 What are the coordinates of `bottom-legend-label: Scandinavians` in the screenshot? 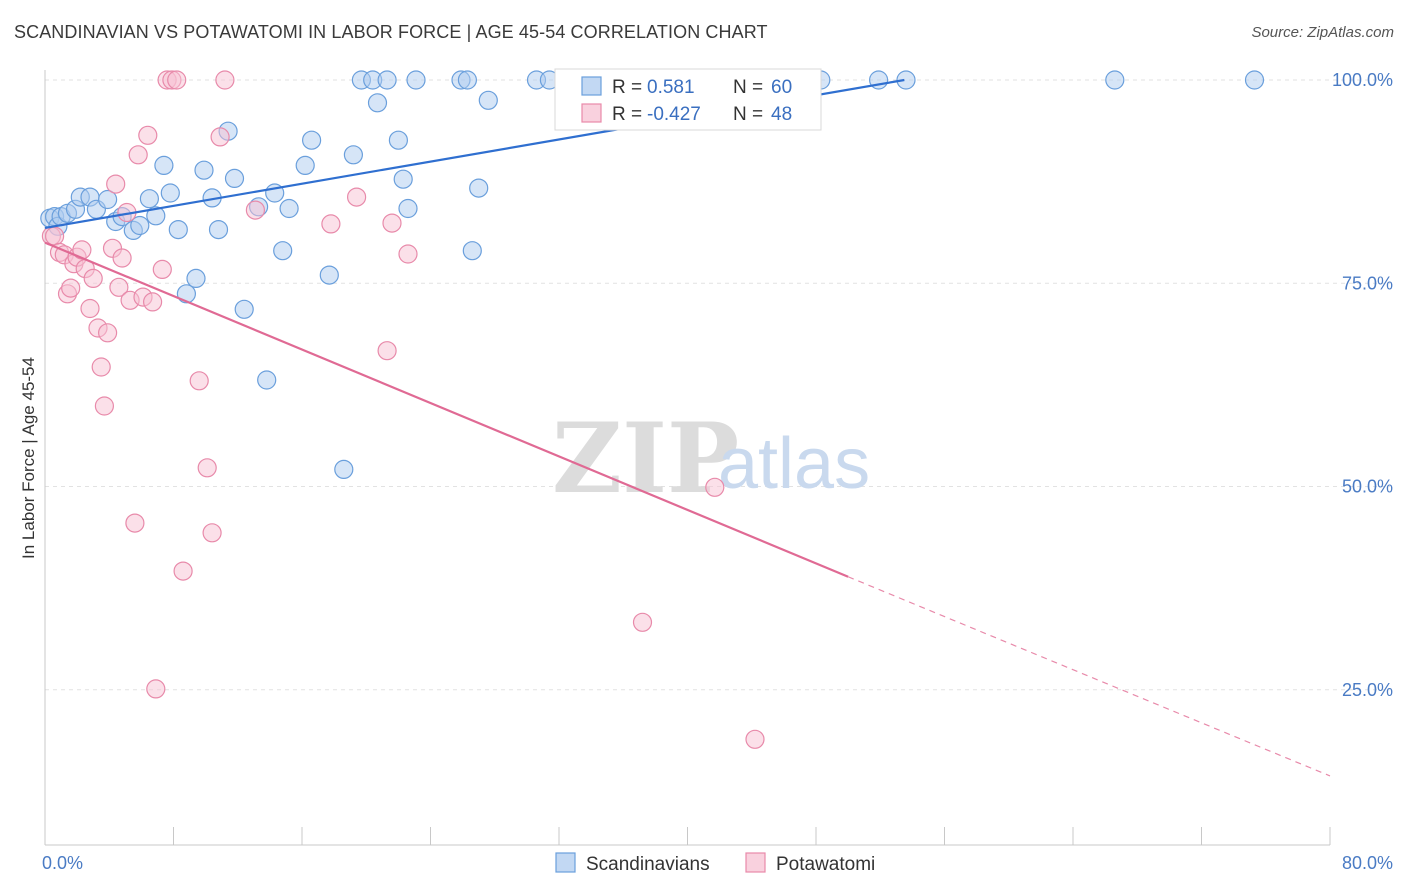 It's located at (648, 864).